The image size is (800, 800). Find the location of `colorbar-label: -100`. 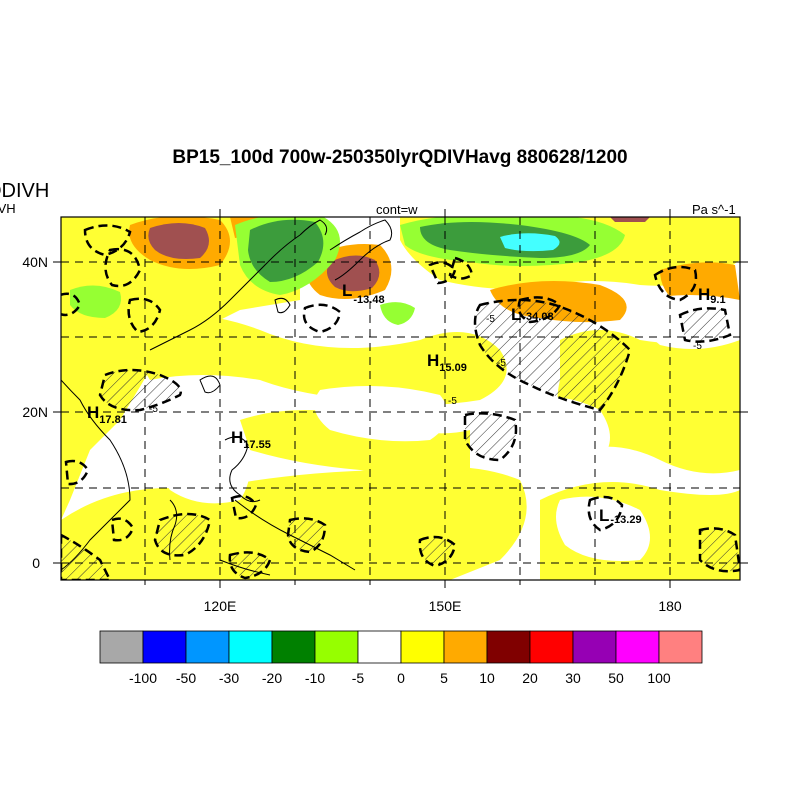

colorbar-label: -100 is located at coordinates (143, 678).